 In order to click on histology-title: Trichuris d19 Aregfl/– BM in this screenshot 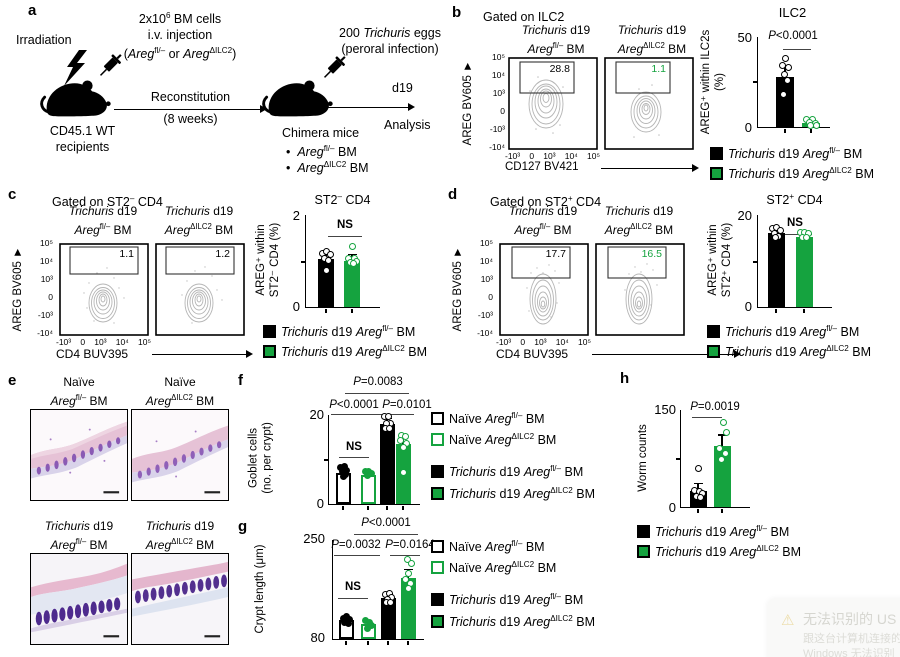, I will do `click(79, 535)`.